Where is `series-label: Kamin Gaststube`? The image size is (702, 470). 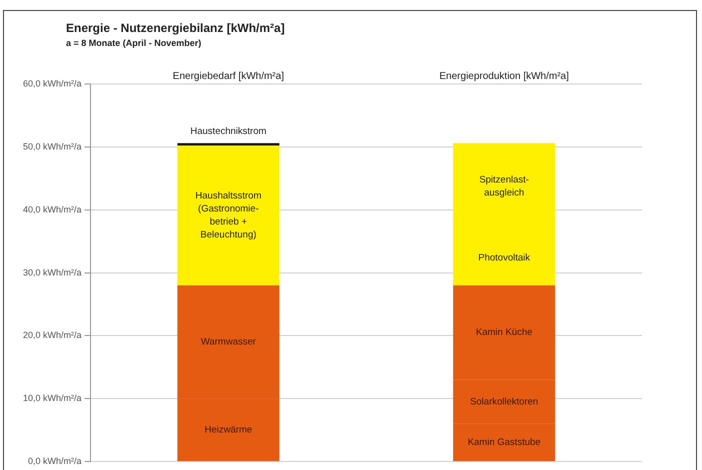 series-label: Kamin Gaststube is located at coordinates (504, 442).